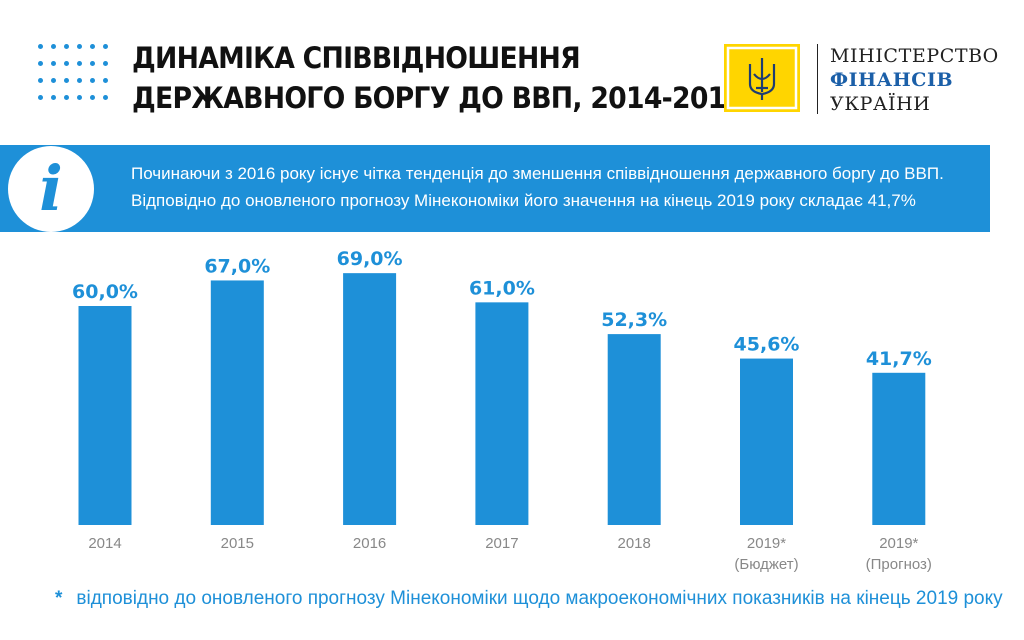 The width and height of the screenshot is (1024, 640). I want to click on tick-label: 2016, so click(369, 543).